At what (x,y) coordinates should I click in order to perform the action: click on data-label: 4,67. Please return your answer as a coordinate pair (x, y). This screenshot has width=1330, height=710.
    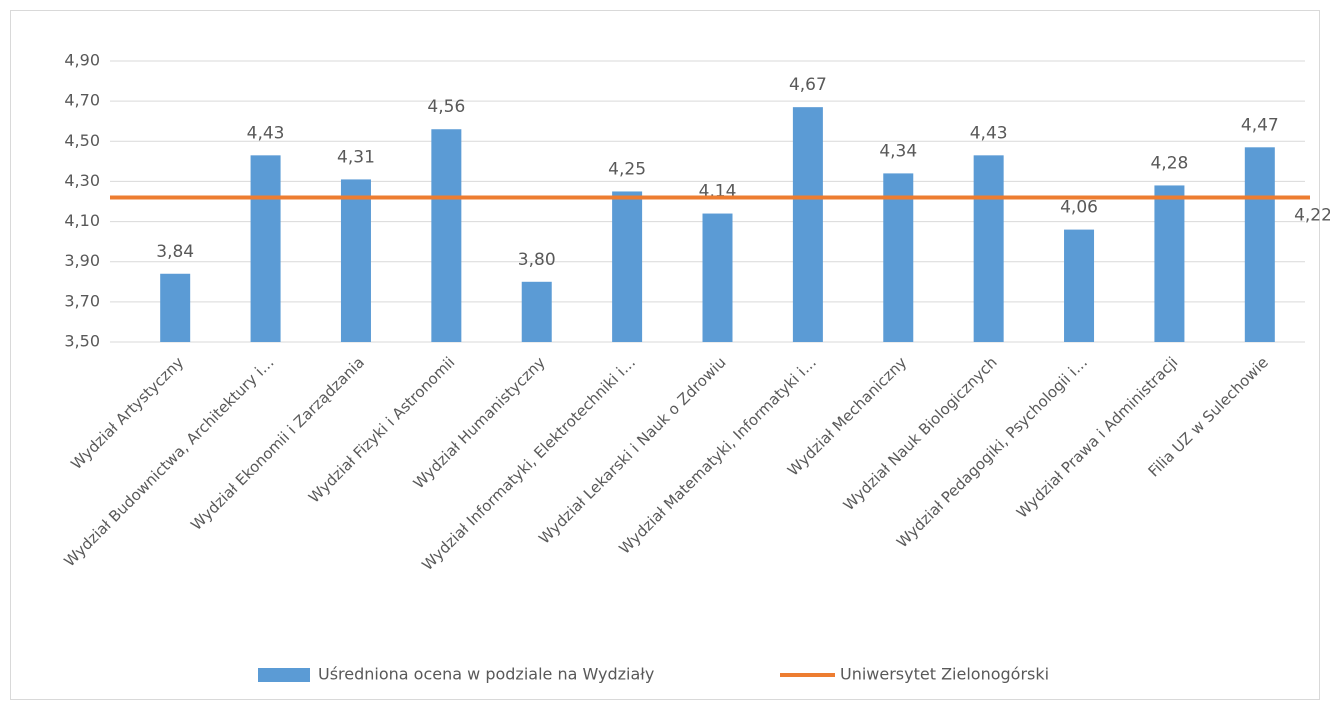
    Looking at the image, I should click on (808, 85).